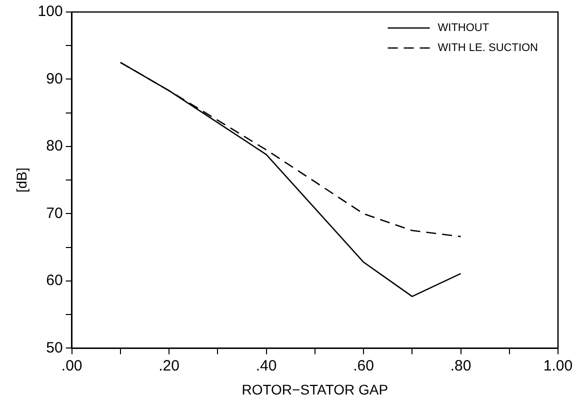 The height and width of the screenshot is (403, 578). Describe the element at coordinates (363, 365) in the screenshot. I see `x-tick-label: .60` at that location.